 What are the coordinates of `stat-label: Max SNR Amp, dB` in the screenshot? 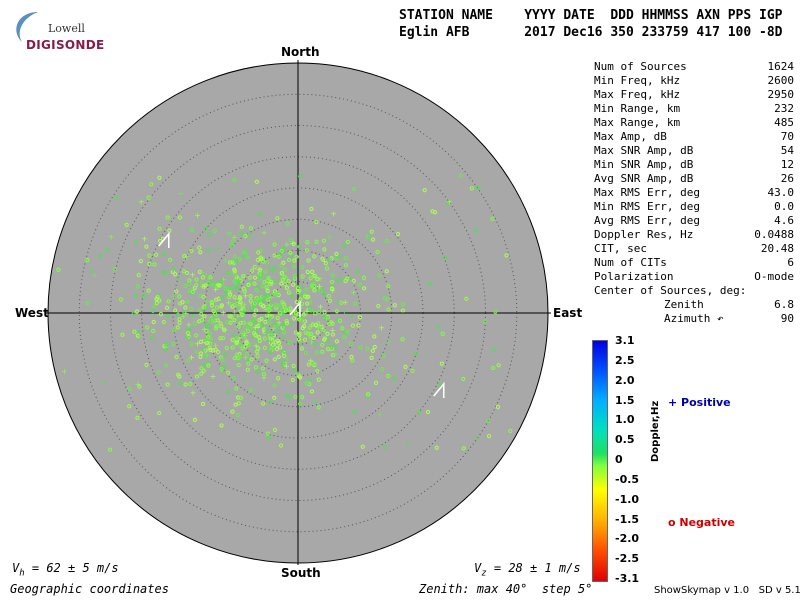 It's located at (644, 150).